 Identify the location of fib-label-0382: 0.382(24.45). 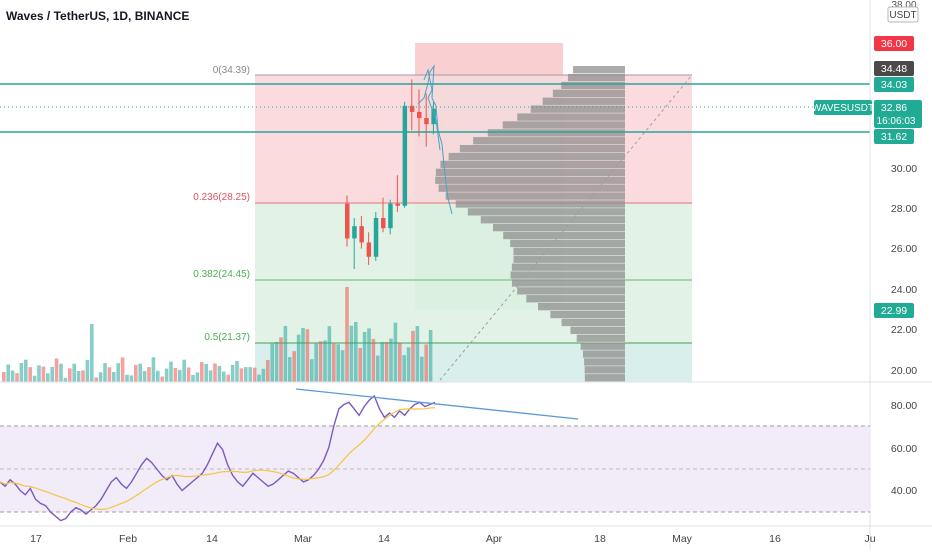
(221, 274).